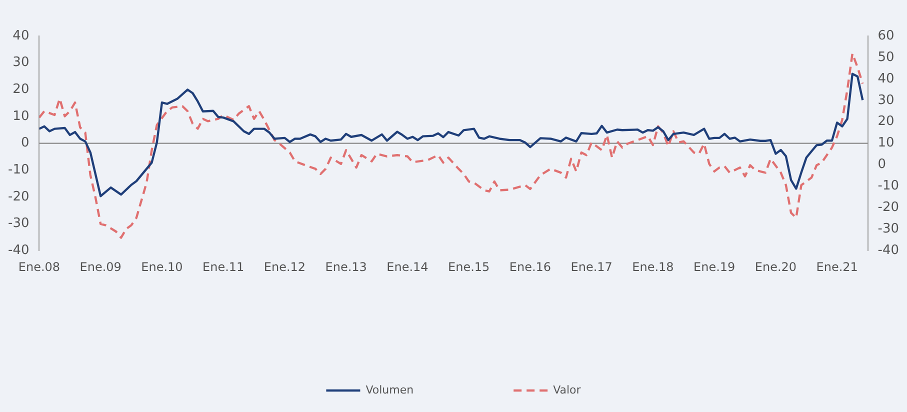  Describe the element at coordinates (886, 36) in the screenshot. I see `y2-tick-label: 60` at that location.